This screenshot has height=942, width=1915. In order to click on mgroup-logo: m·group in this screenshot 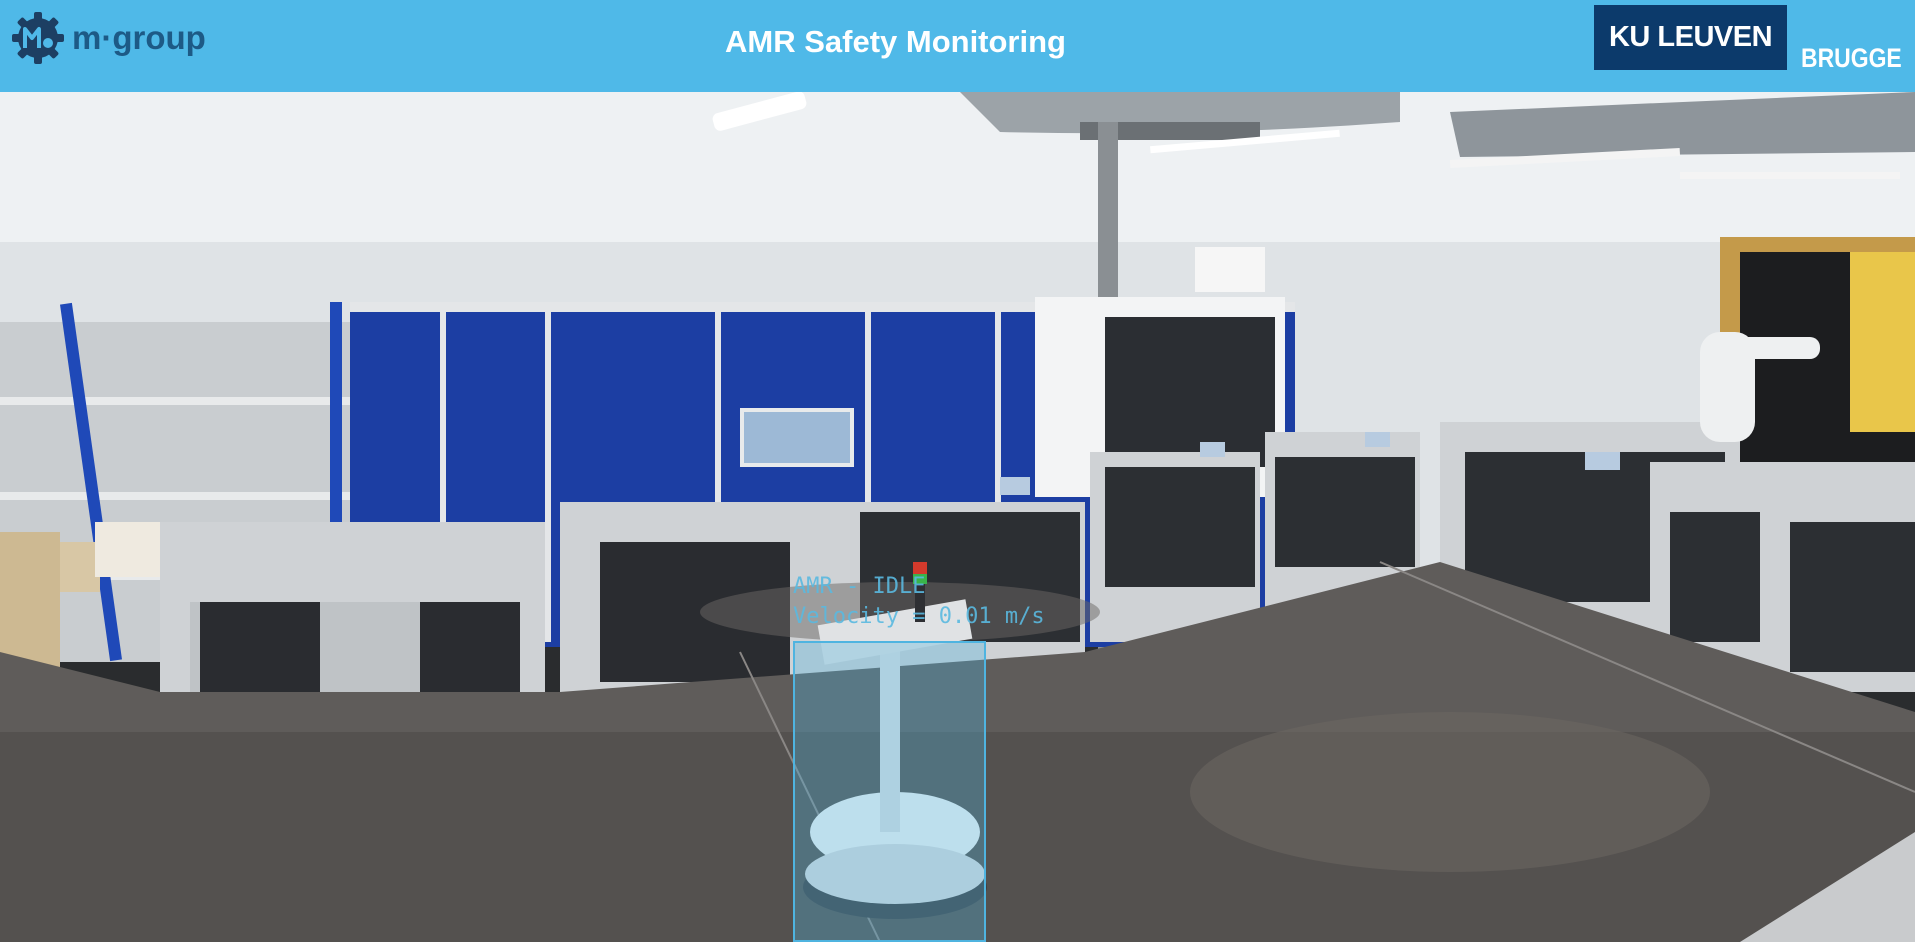, I will do `click(108, 38)`.